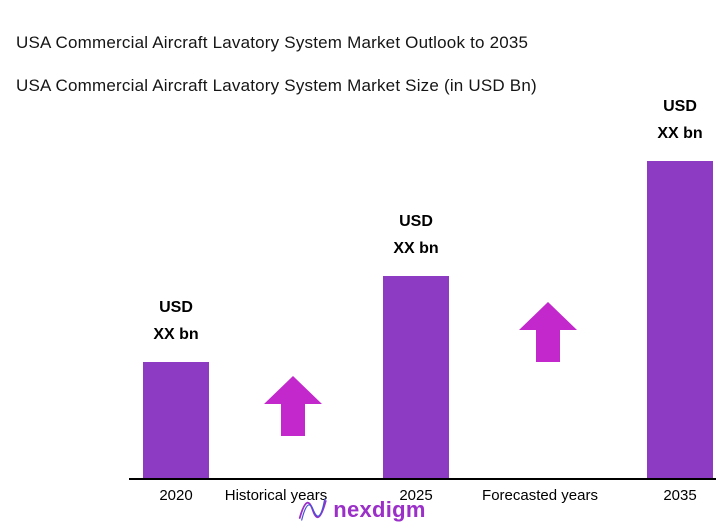 This screenshot has width=723, height=532. Describe the element at coordinates (540, 495) in the screenshot. I see `x-axis-label-forecasted-years: Forecasted years` at that location.